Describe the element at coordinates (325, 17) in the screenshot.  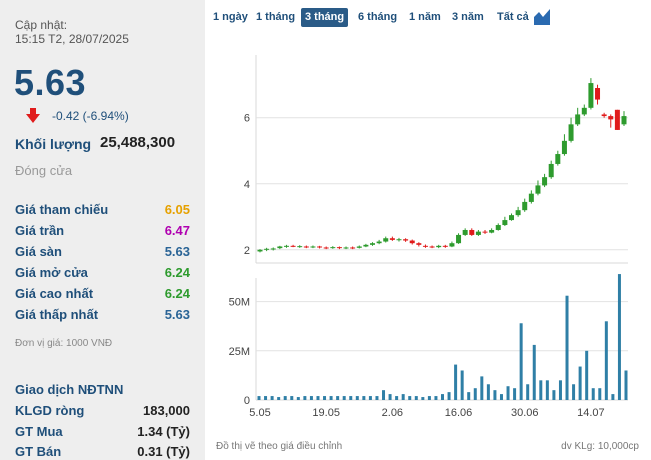
I see `tab-3-months: 3 tháng` at that location.